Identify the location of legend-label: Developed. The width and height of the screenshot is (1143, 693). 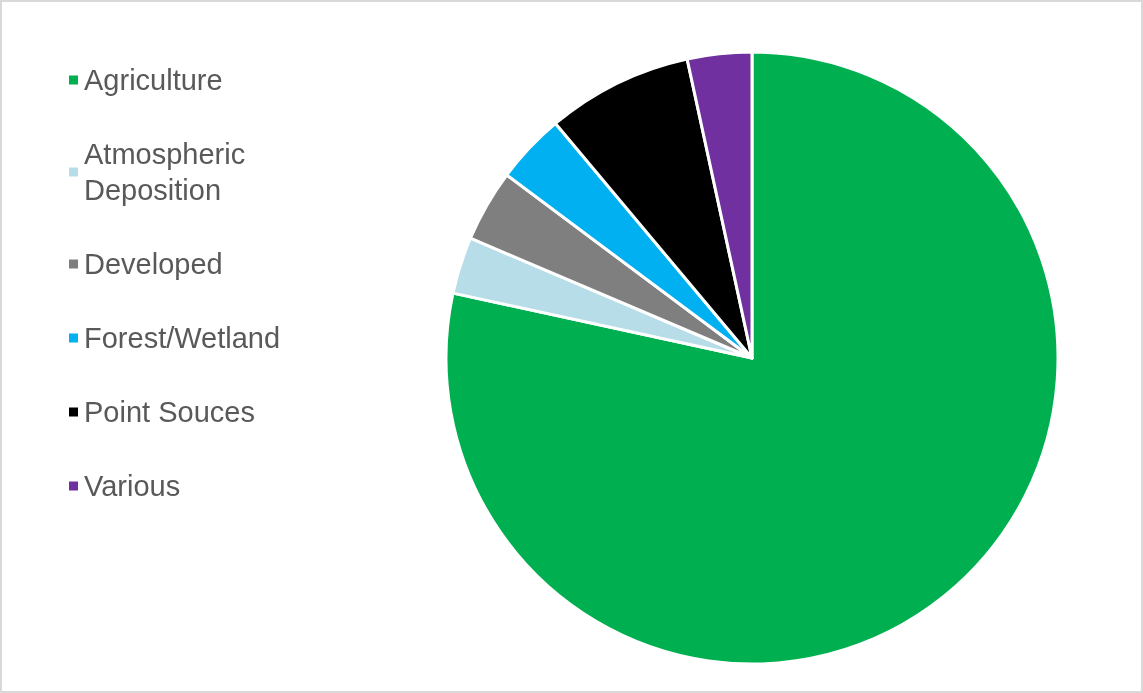
(153, 264).